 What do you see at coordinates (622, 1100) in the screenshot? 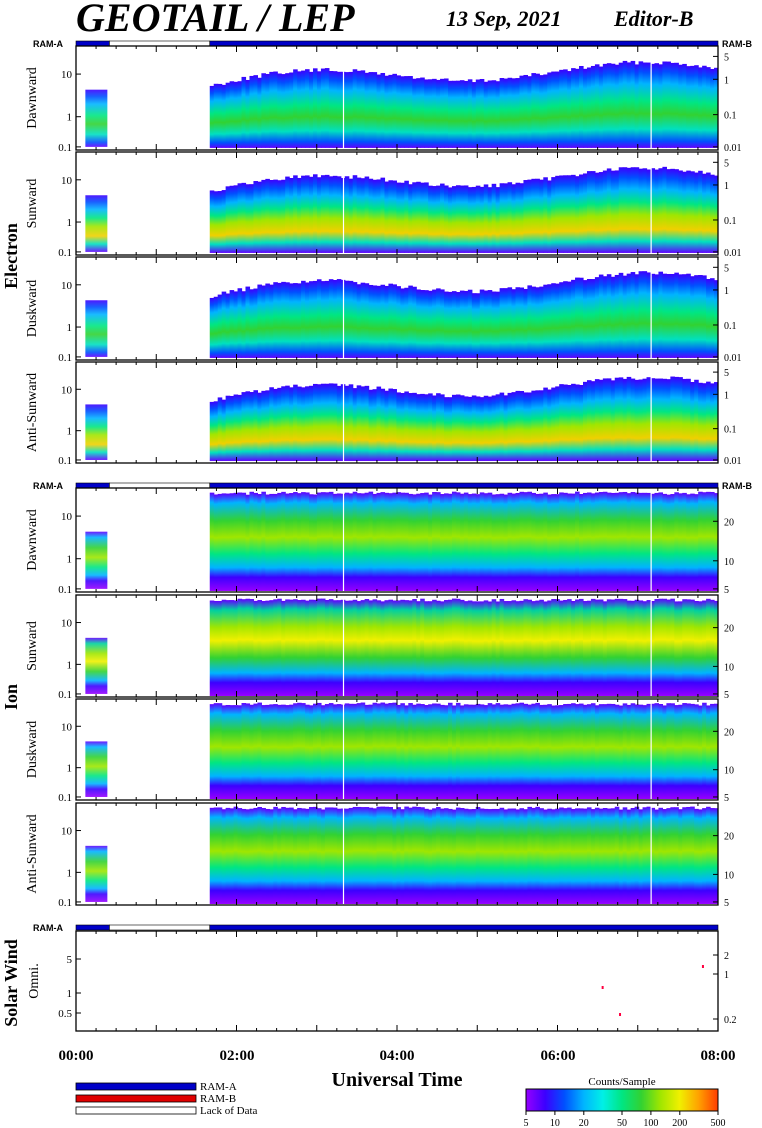
I see `colorbar-scale` at bounding box center [622, 1100].